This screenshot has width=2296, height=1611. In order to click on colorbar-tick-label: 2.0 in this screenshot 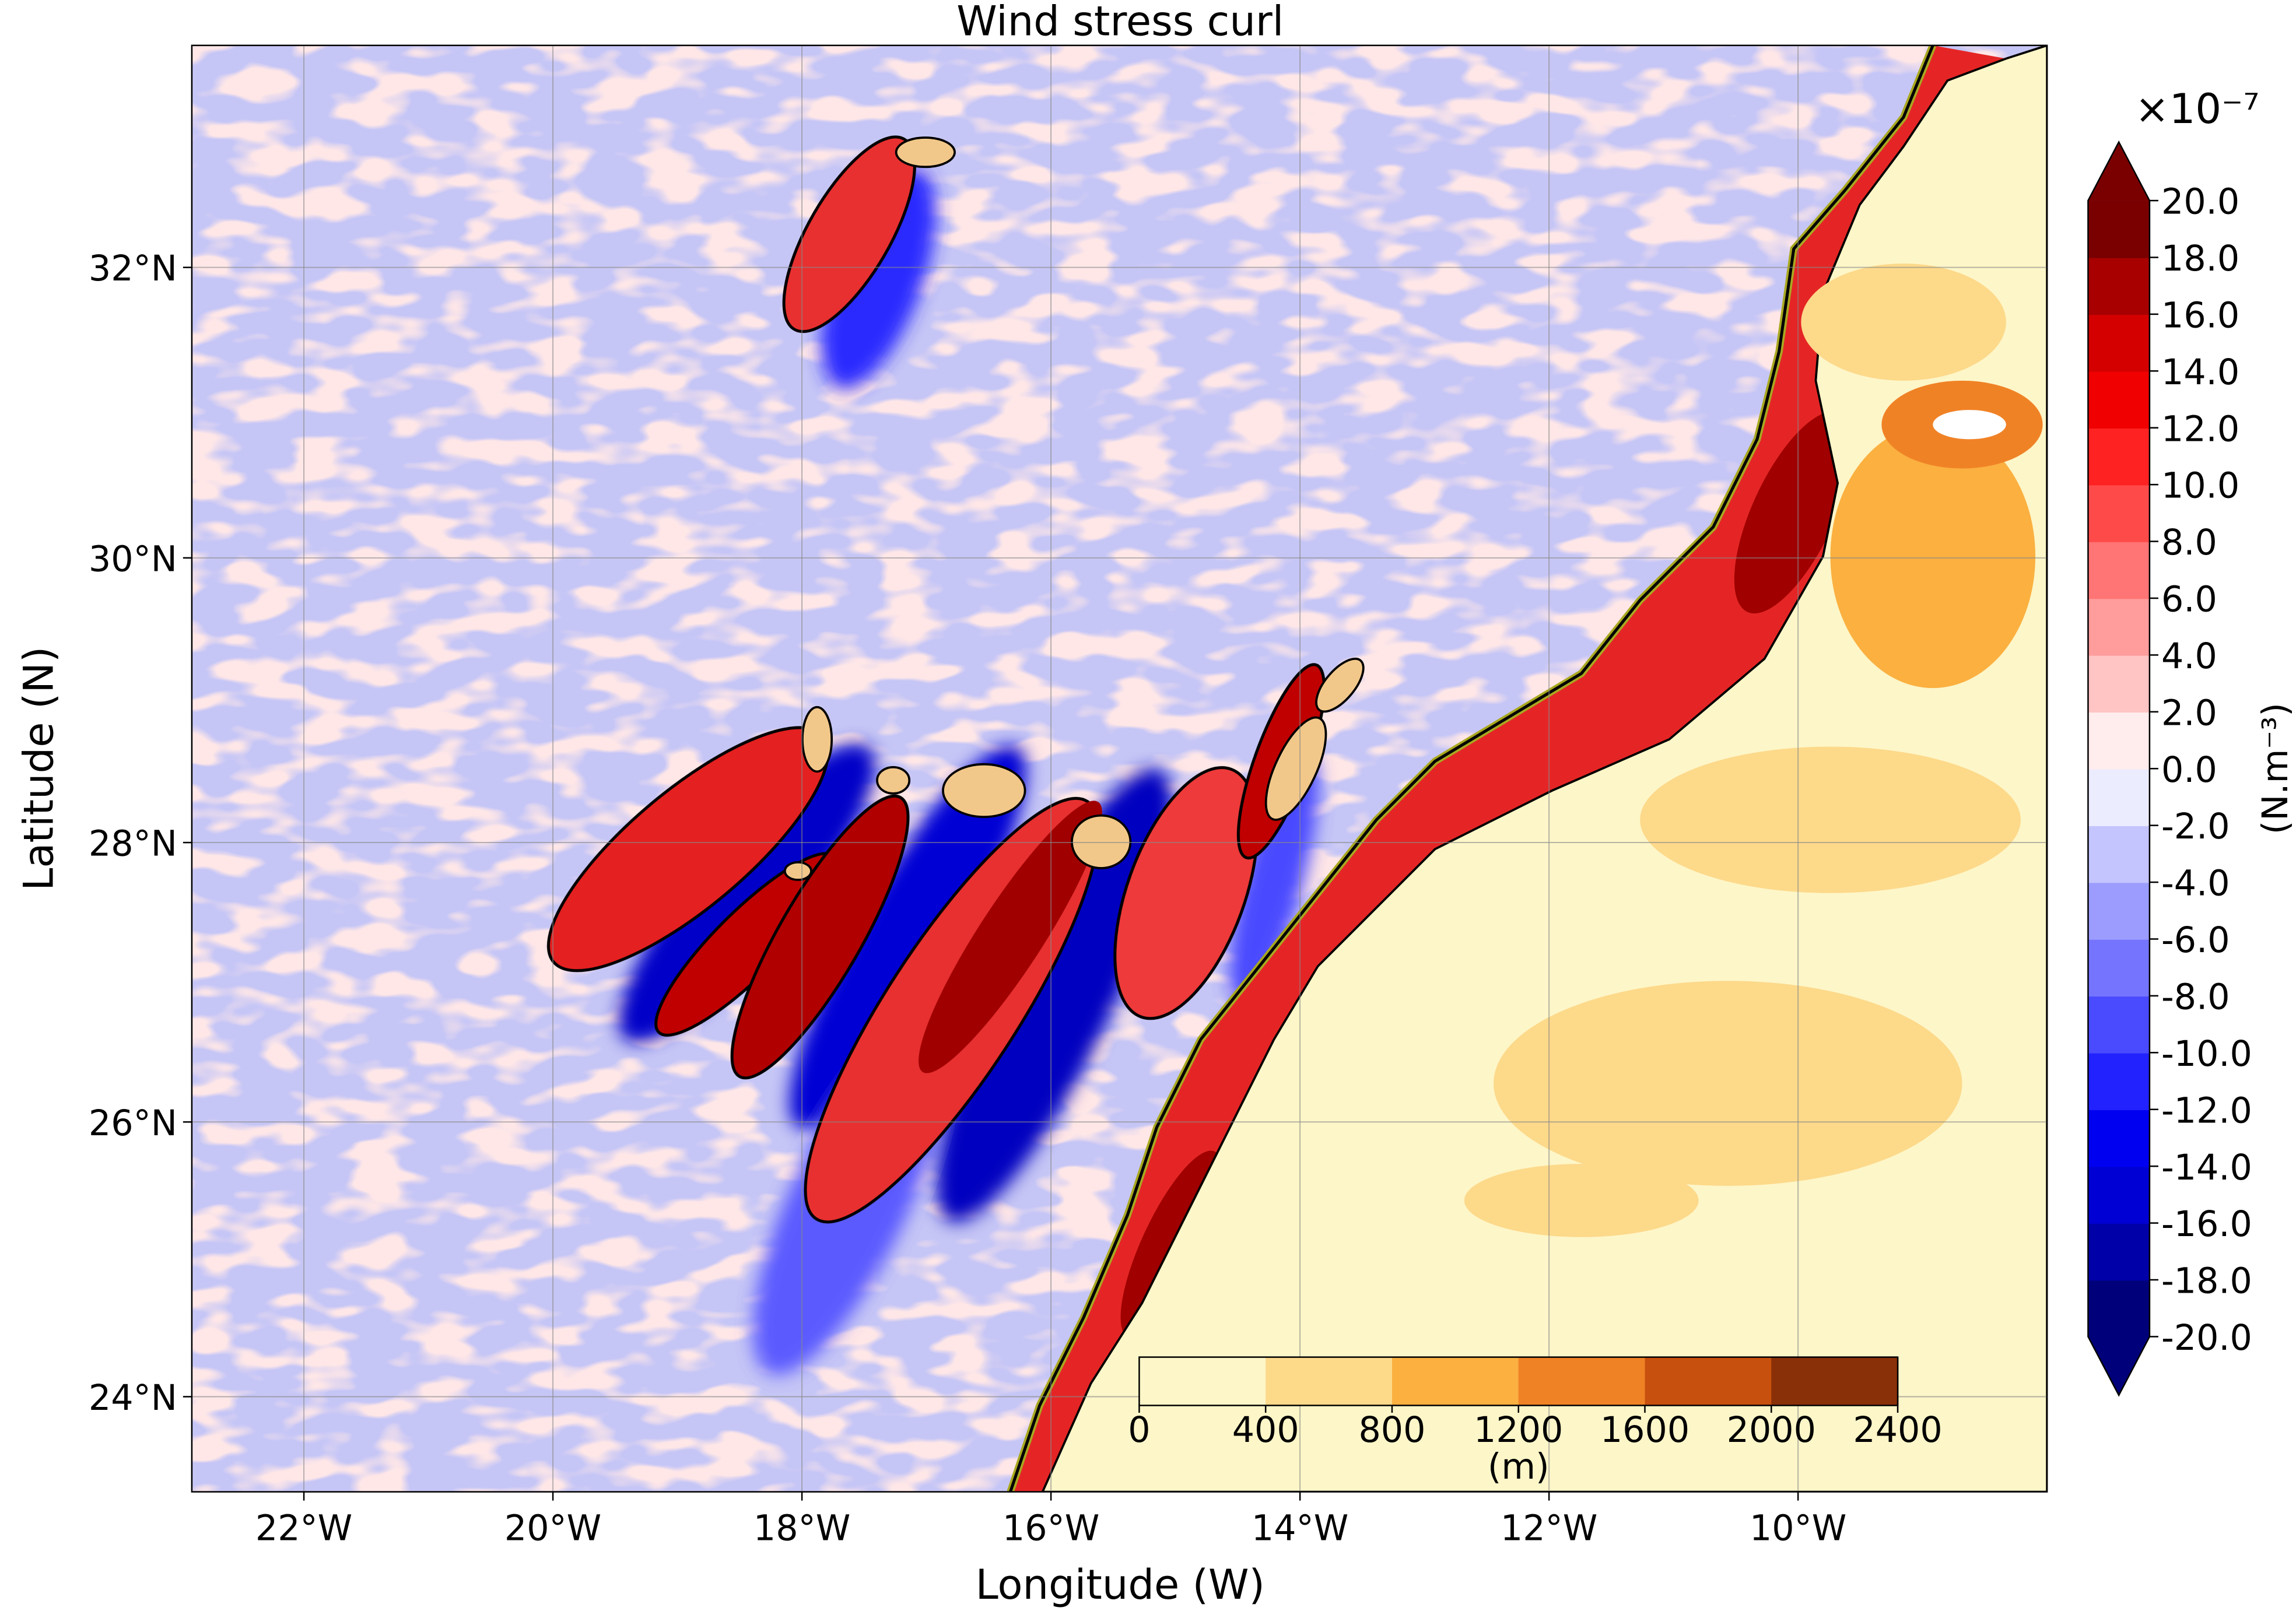, I will do `click(2189, 713)`.